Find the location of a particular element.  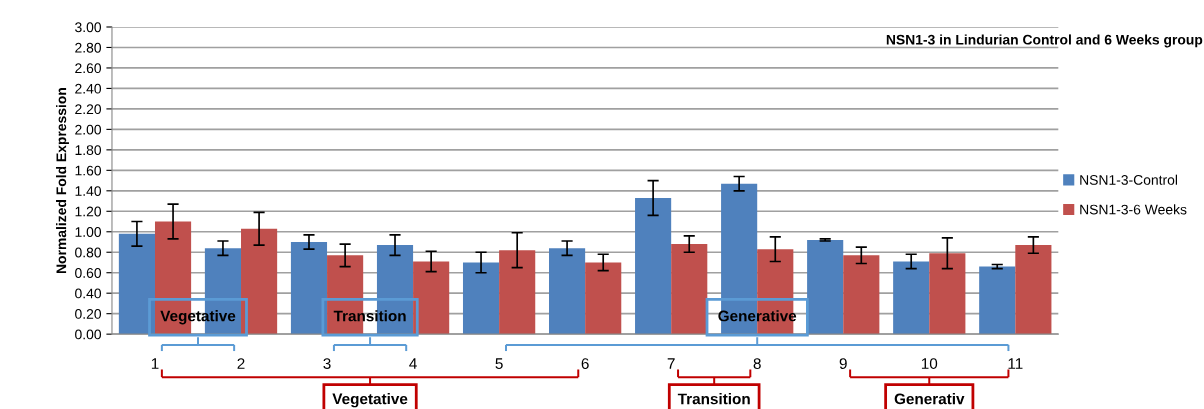

x-tick-label: 7 is located at coordinates (671, 363).